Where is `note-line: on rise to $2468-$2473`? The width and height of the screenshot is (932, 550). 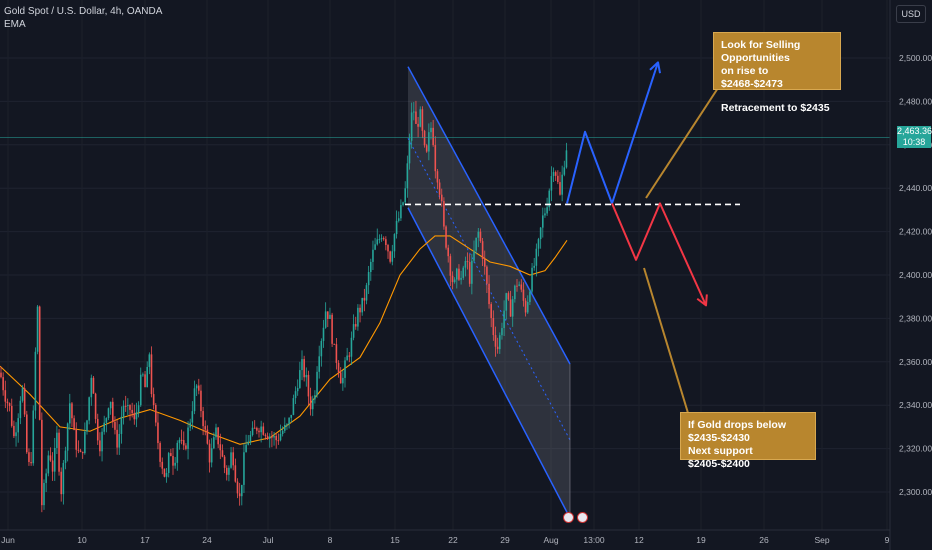 note-line: on rise to $2468-$2473 is located at coordinates (752, 77).